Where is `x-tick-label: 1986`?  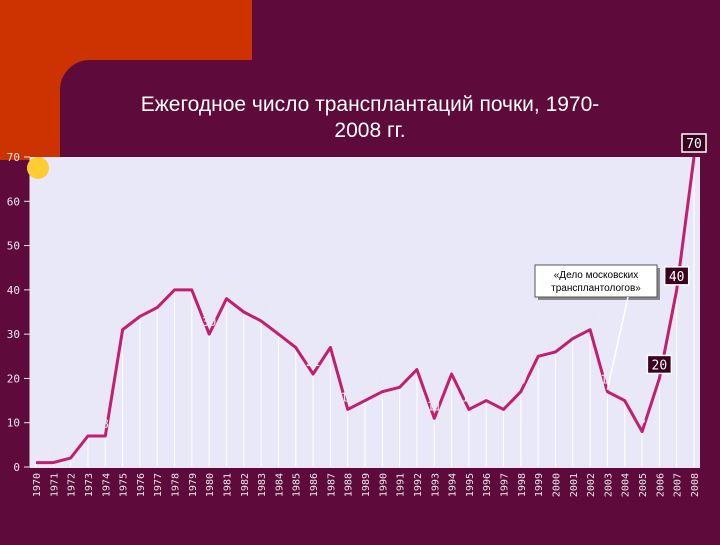
x-tick-label: 1986 is located at coordinates (314, 485).